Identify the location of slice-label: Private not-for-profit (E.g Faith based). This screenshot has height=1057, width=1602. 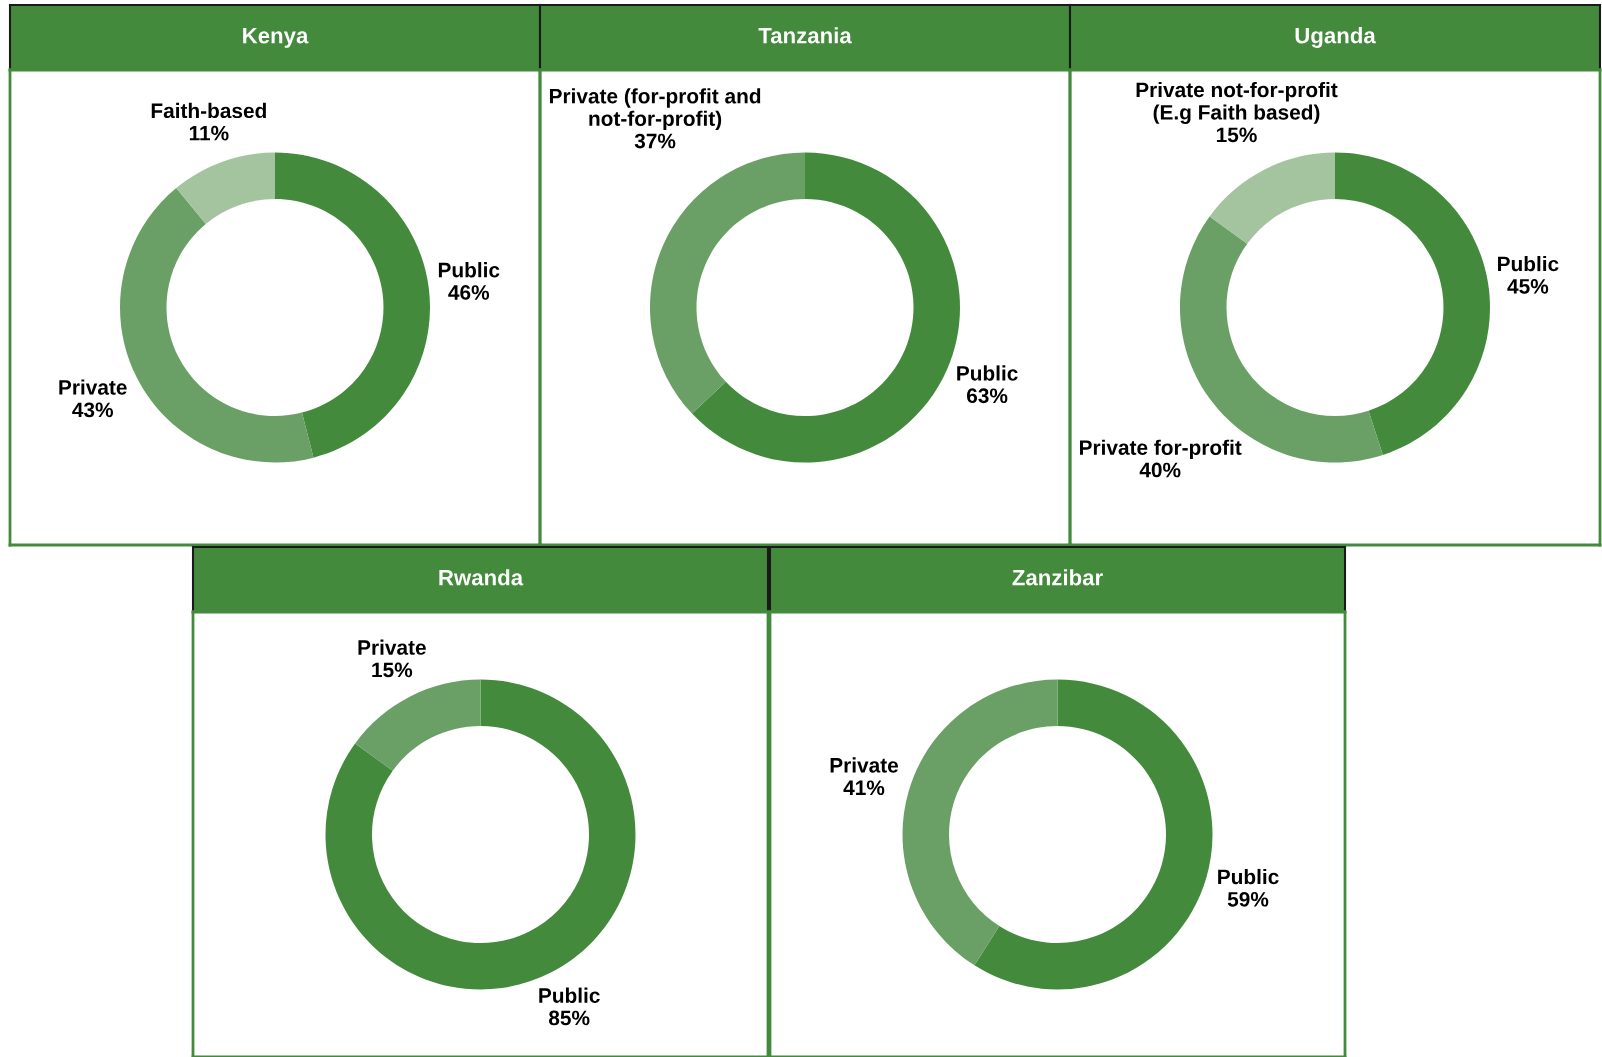
(1237, 102).